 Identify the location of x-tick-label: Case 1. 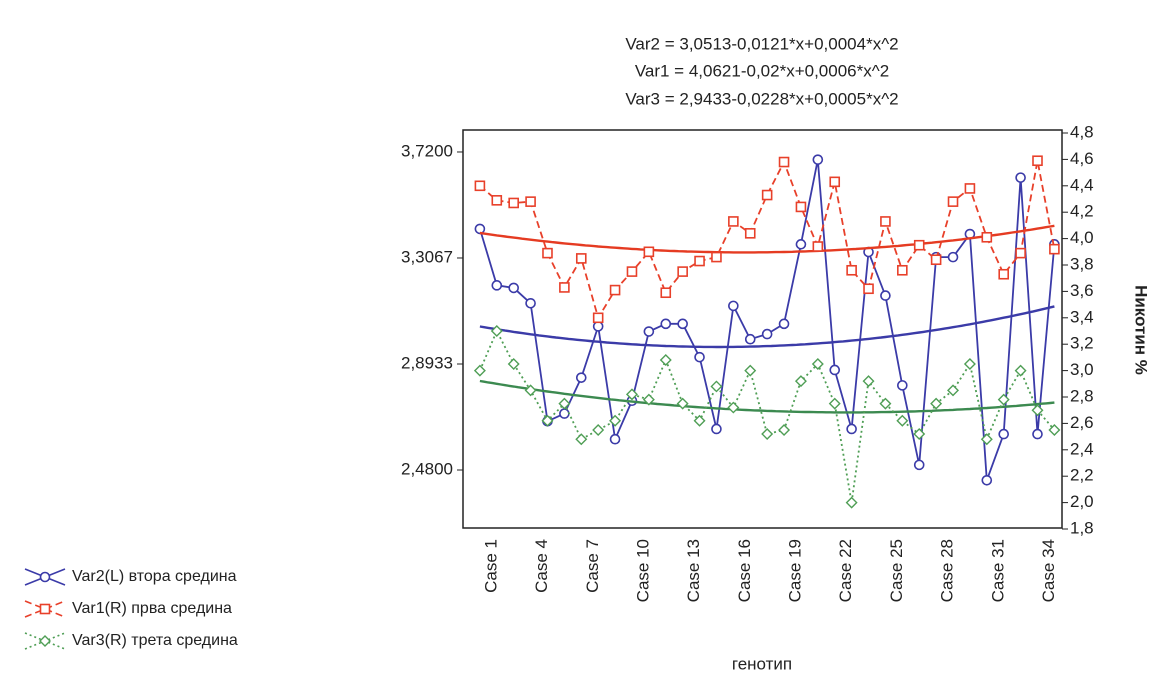
(490, 566).